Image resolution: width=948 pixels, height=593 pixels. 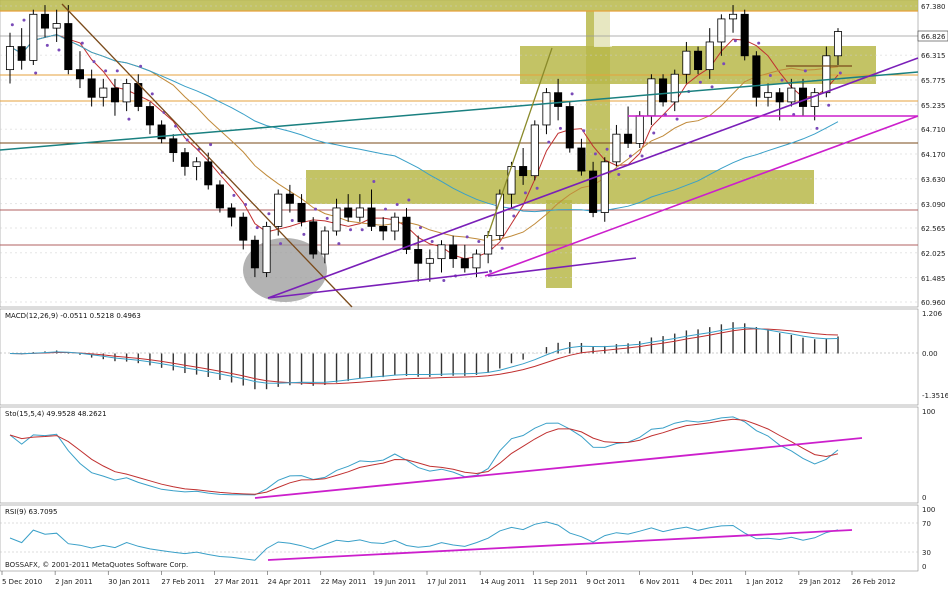 What do you see at coordinates (459, 111) in the screenshot?
I see `trendline-teal` at bounding box center [459, 111].